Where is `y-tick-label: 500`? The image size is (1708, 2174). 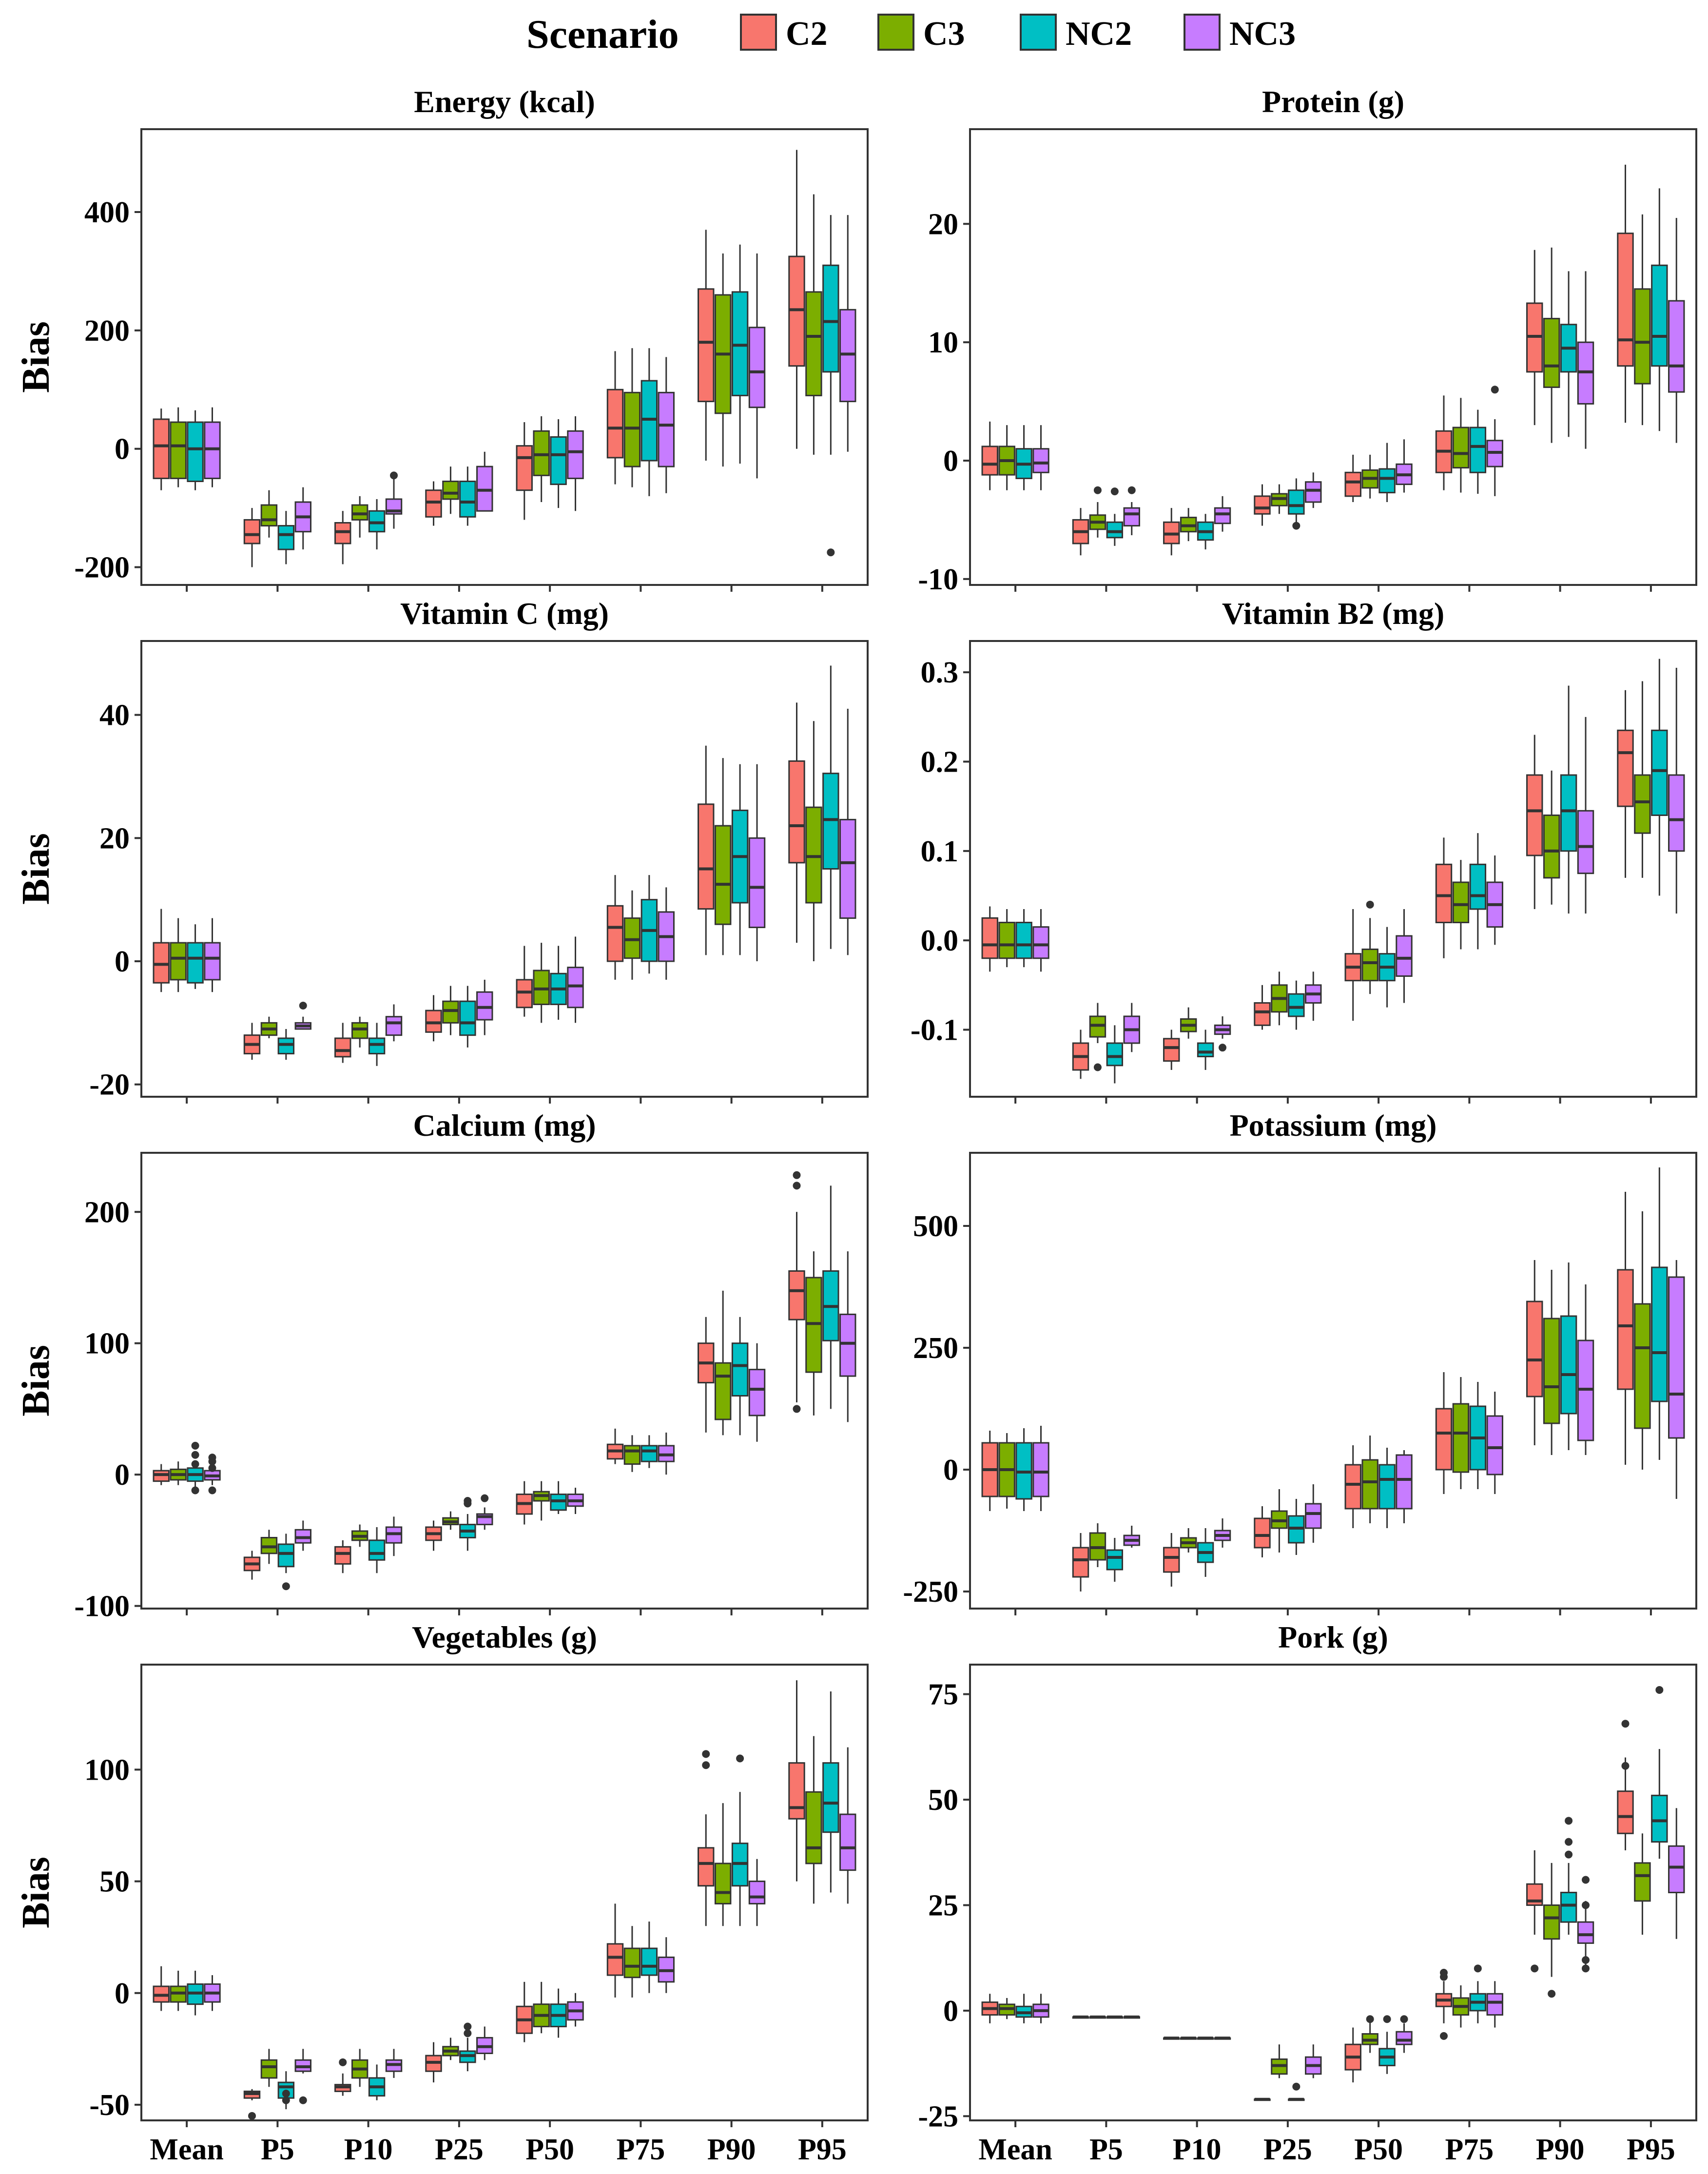 y-tick-label: 500 is located at coordinates (935, 1226).